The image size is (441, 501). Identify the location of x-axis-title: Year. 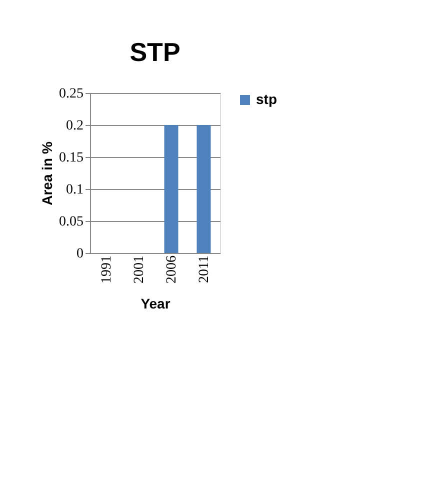
(155, 304).